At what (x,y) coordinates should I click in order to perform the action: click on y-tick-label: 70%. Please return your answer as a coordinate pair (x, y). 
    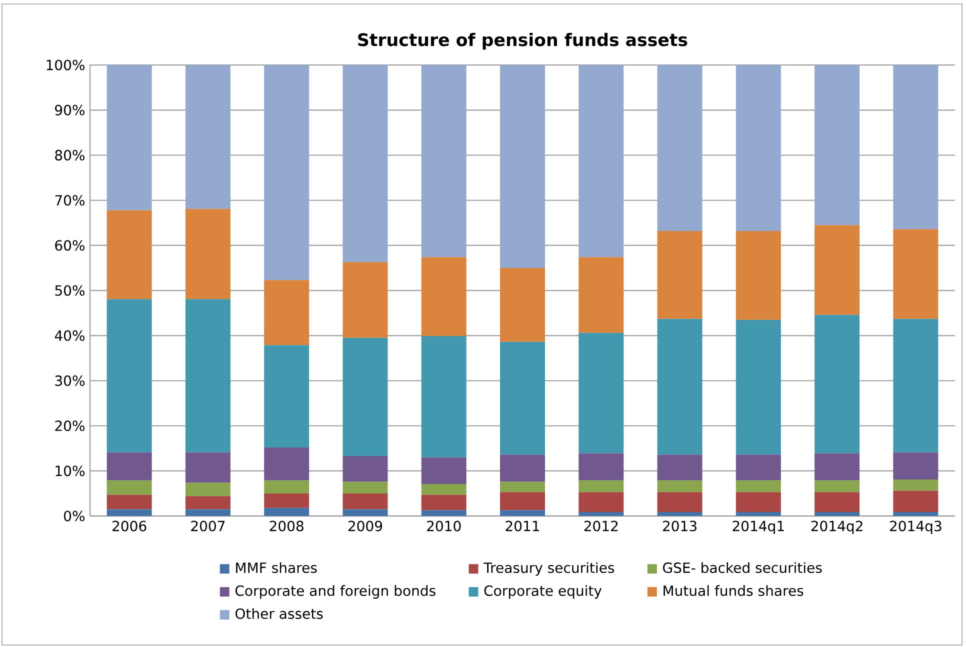
    Looking at the image, I should click on (70, 200).